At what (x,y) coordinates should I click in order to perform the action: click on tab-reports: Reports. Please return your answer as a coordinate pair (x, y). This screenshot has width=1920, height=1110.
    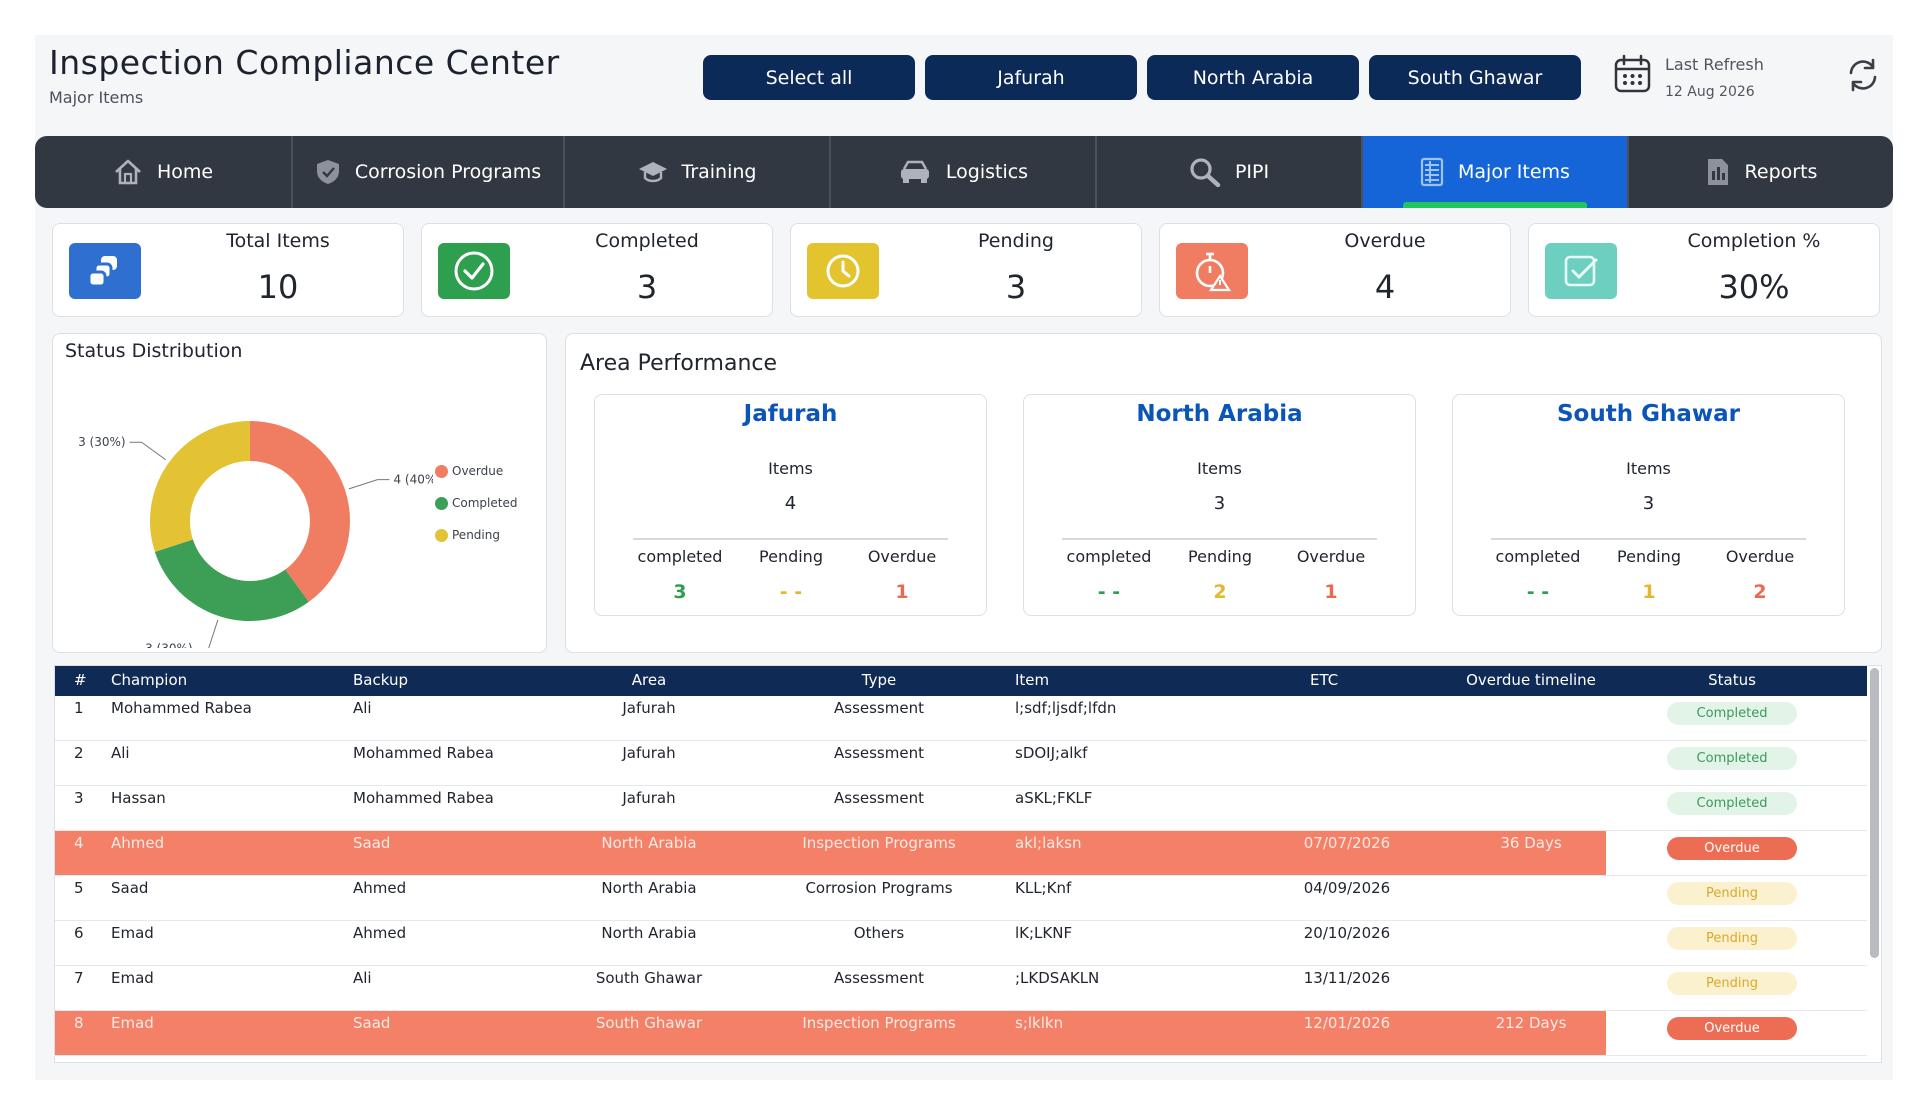
    Looking at the image, I should click on (1761, 172).